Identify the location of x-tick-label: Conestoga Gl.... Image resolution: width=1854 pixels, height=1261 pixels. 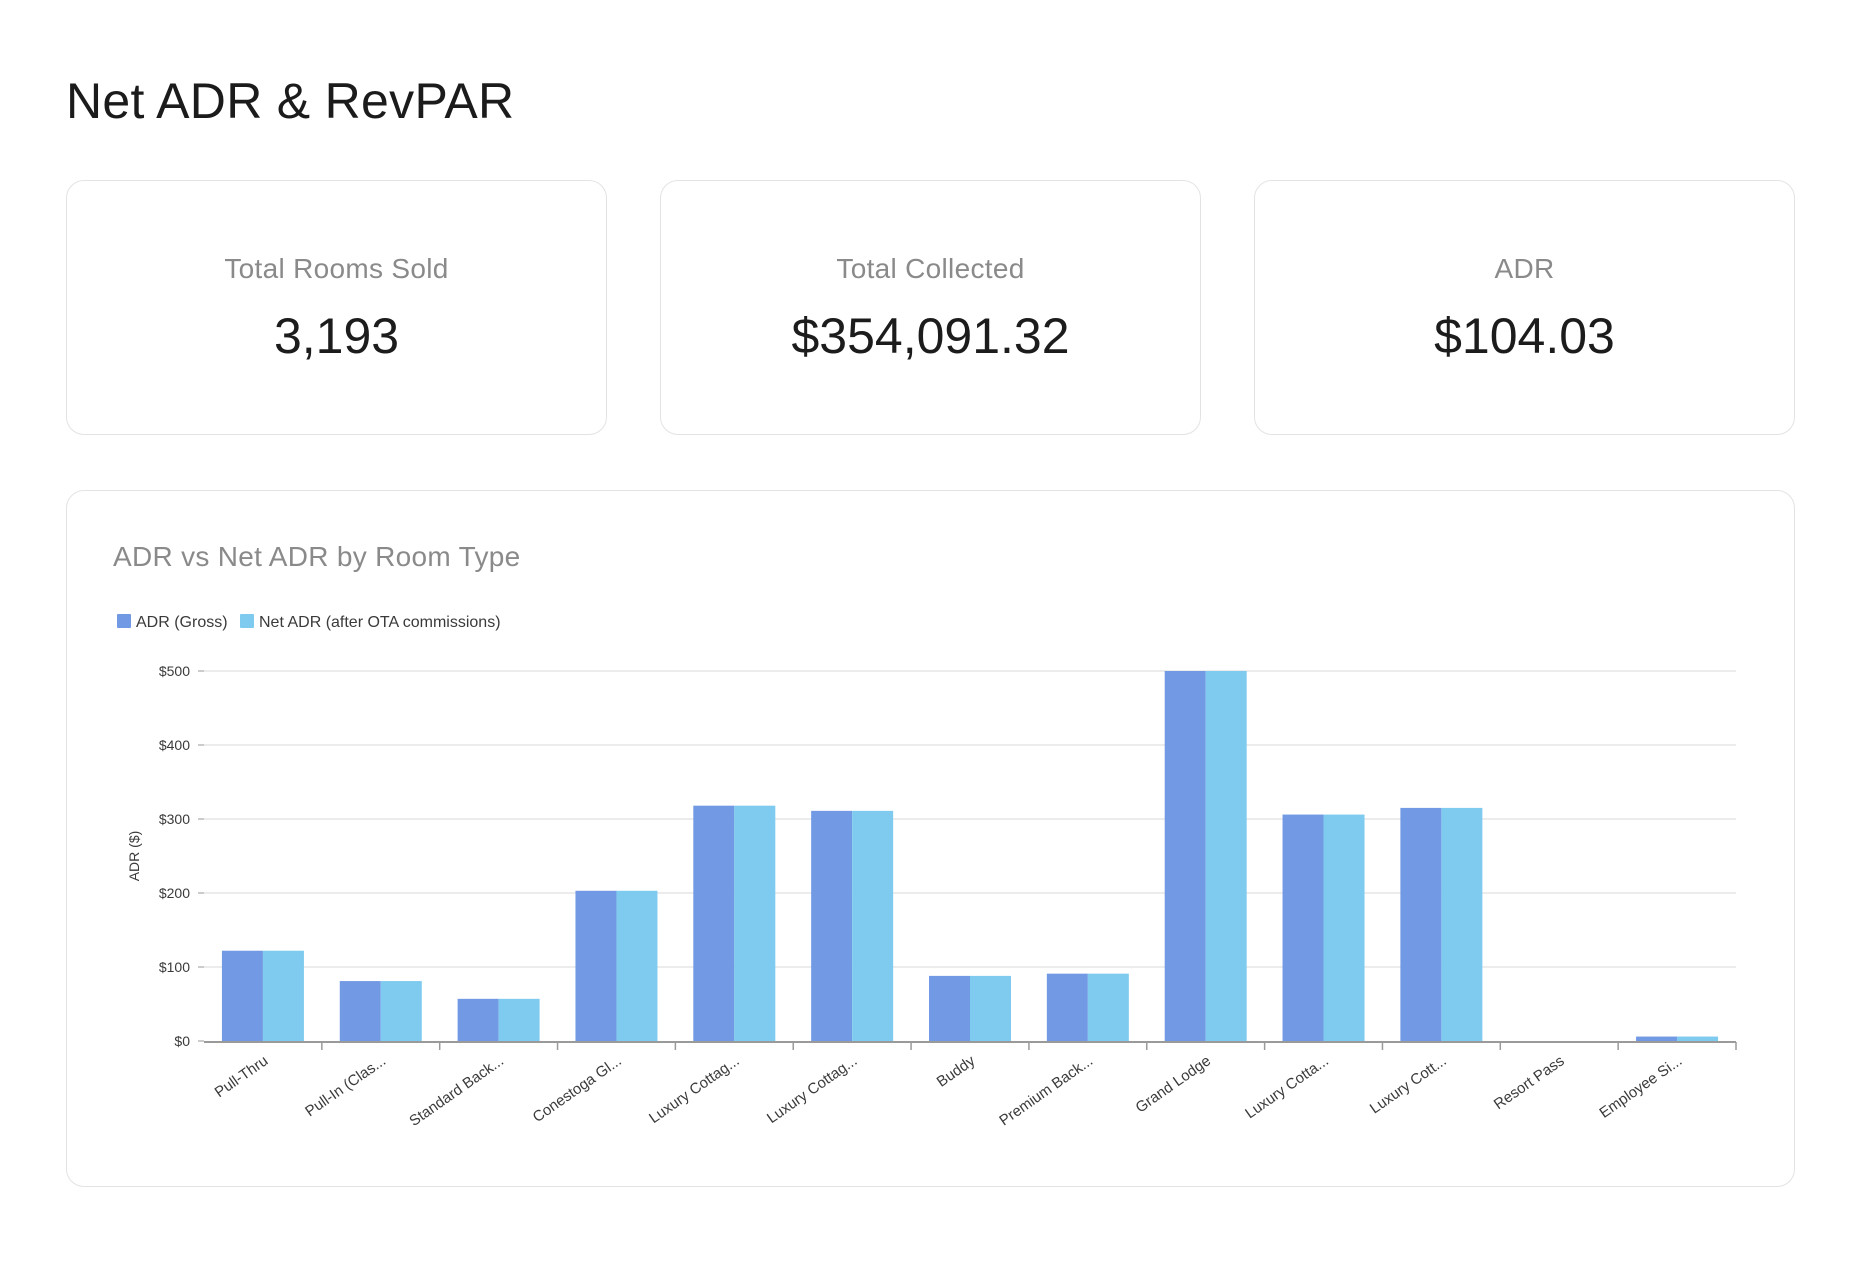
(577, 1089).